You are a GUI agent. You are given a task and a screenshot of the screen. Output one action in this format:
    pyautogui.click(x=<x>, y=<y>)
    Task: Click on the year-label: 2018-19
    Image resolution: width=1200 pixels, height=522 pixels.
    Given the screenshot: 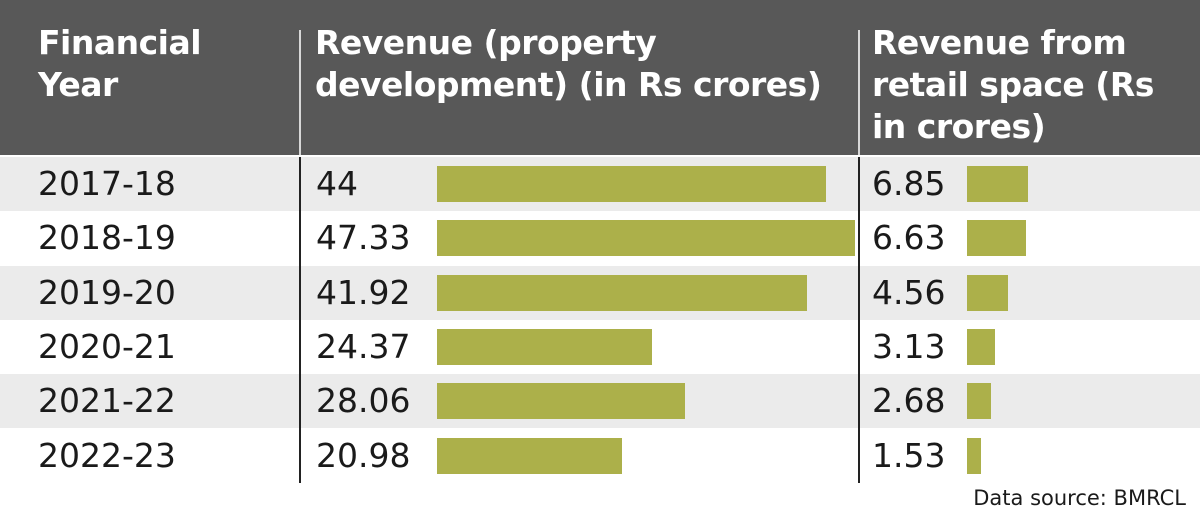 What is the action you would take?
    pyautogui.click(x=107, y=238)
    